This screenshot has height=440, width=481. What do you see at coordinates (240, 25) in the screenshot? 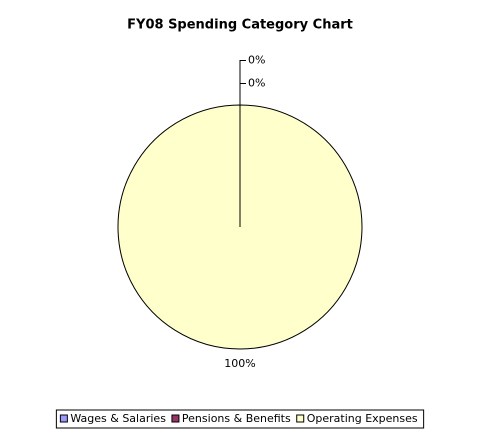
I see `chart-title: FY08 Spending Category Chart` at bounding box center [240, 25].